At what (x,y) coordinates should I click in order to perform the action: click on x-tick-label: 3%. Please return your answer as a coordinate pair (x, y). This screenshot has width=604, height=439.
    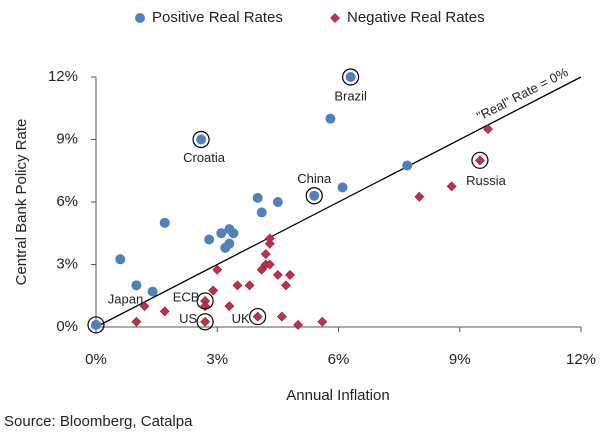
    Looking at the image, I should click on (217, 359).